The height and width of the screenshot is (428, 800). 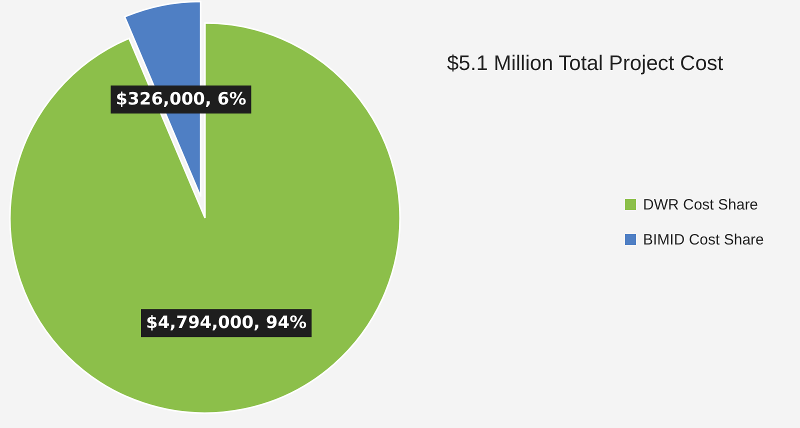 What do you see at coordinates (181, 100) in the screenshot?
I see `data-label: $326,000, 6%` at bounding box center [181, 100].